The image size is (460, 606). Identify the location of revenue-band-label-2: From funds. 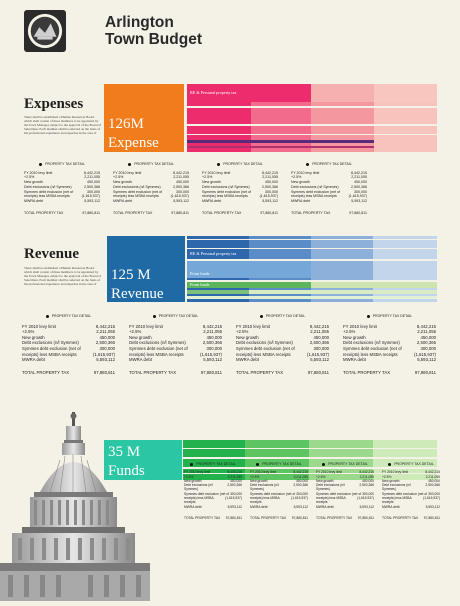
(200, 273).